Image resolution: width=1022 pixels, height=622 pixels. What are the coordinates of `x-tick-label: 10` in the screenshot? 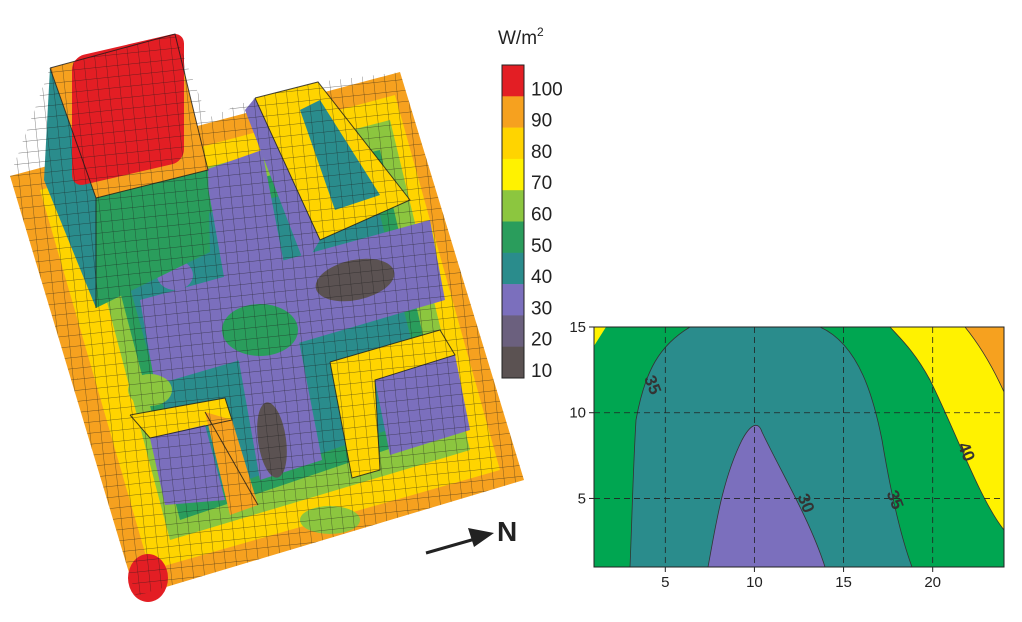 It's located at (754, 582).